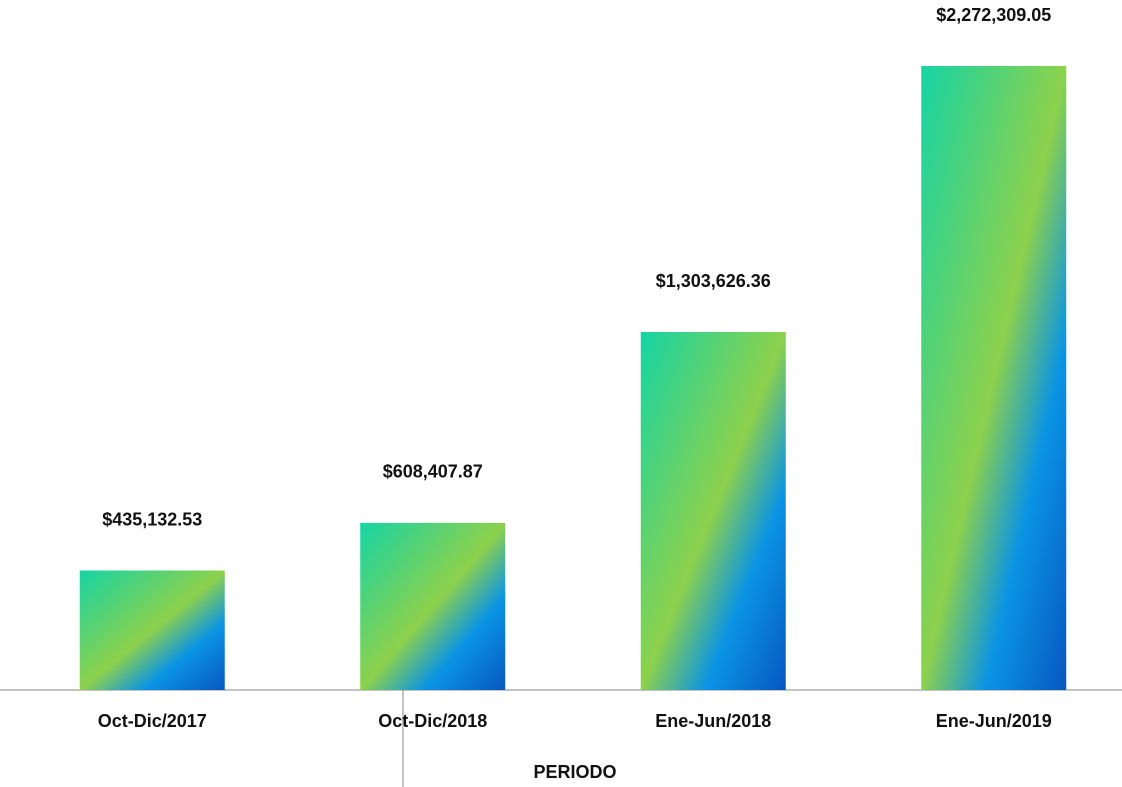 Image resolution: width=1122 pixels, height=787 pixels. Describe the element at coordinates (574, 772) in the screenshot. I see `x-axis-title: PERIODO` at that location.